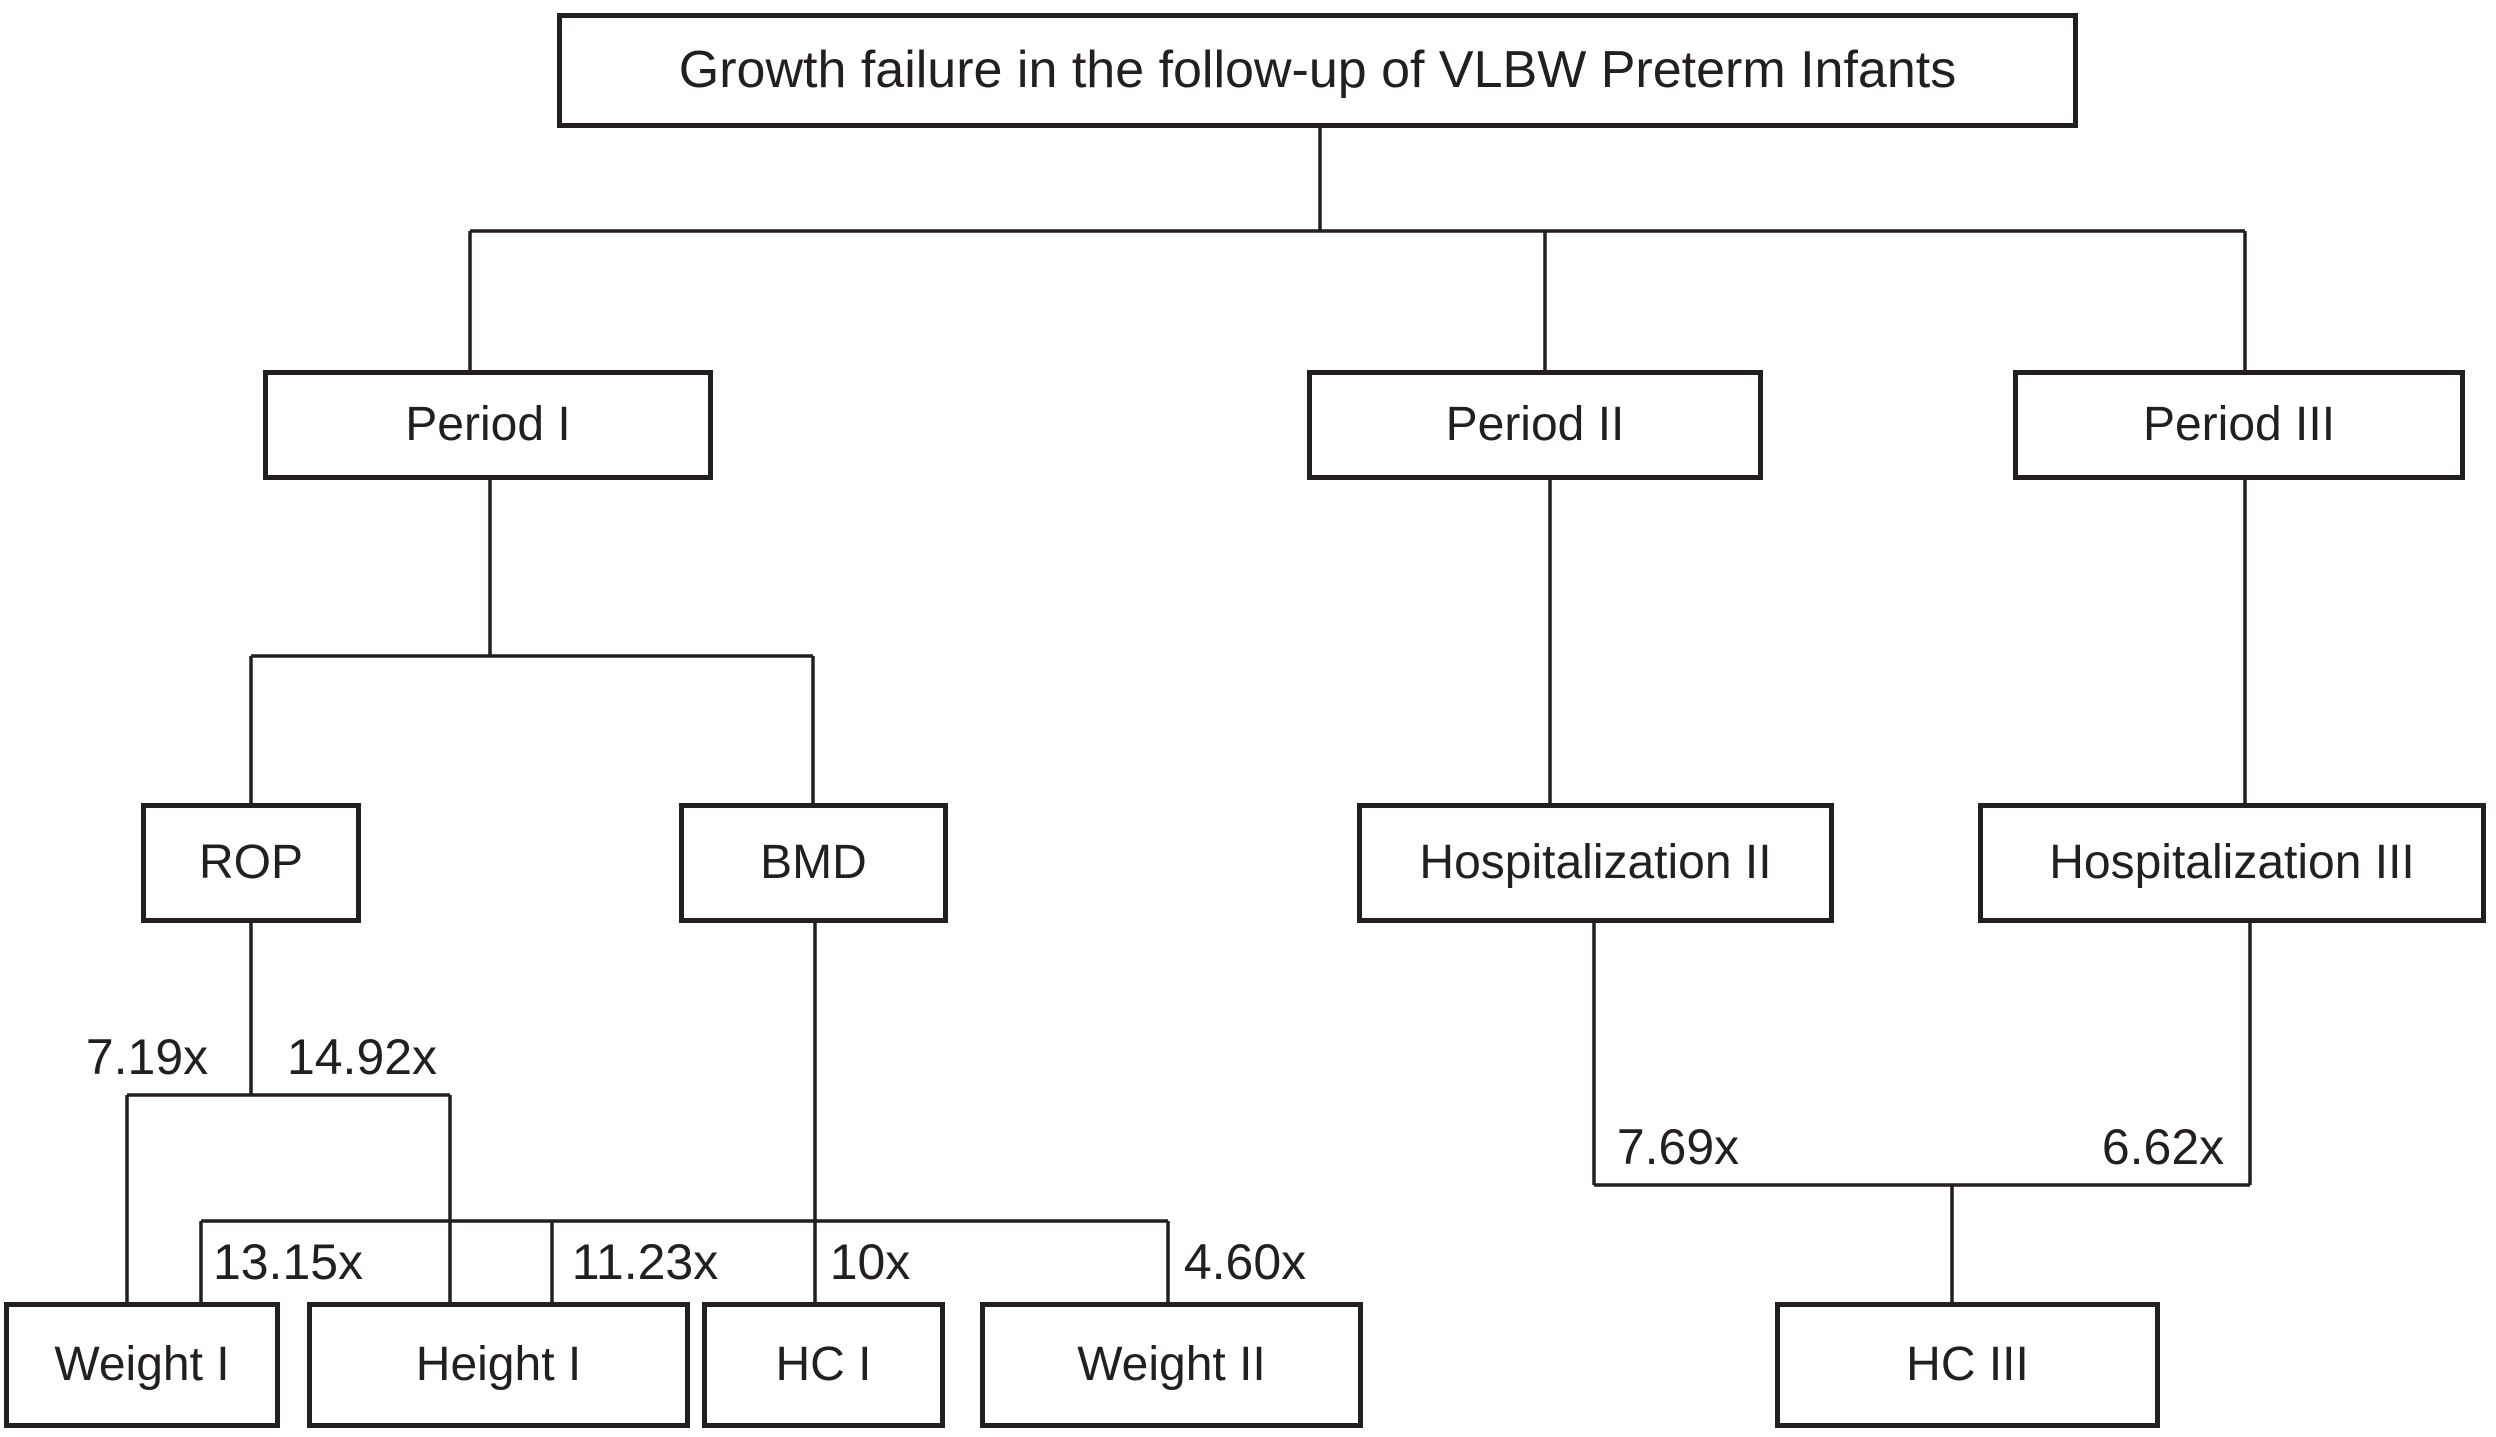  I want to click on node-hospitalization-ii-label: Hospitalization II, so click(1595, 862).